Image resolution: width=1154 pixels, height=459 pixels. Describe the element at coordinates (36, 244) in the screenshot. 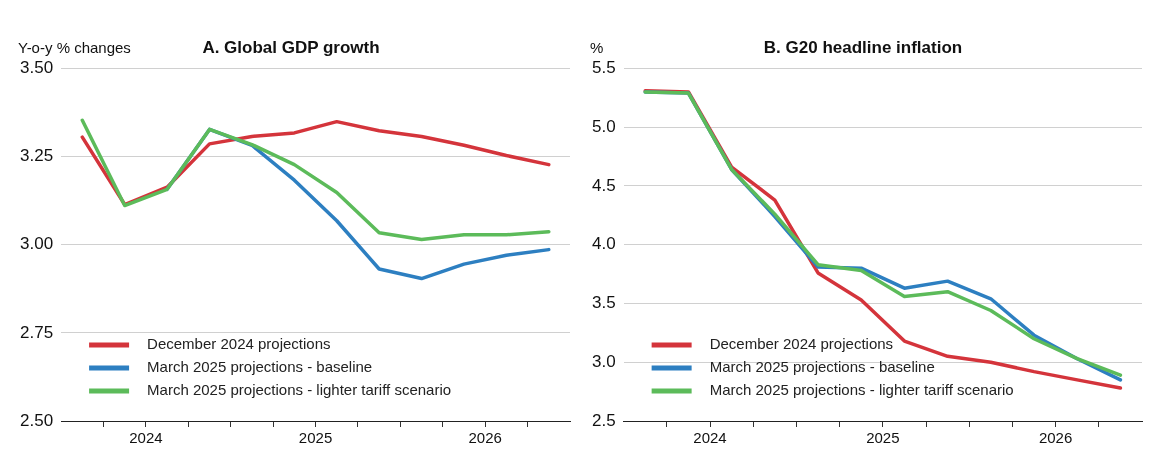

I see `y-tick-label: 3.00` at that location.